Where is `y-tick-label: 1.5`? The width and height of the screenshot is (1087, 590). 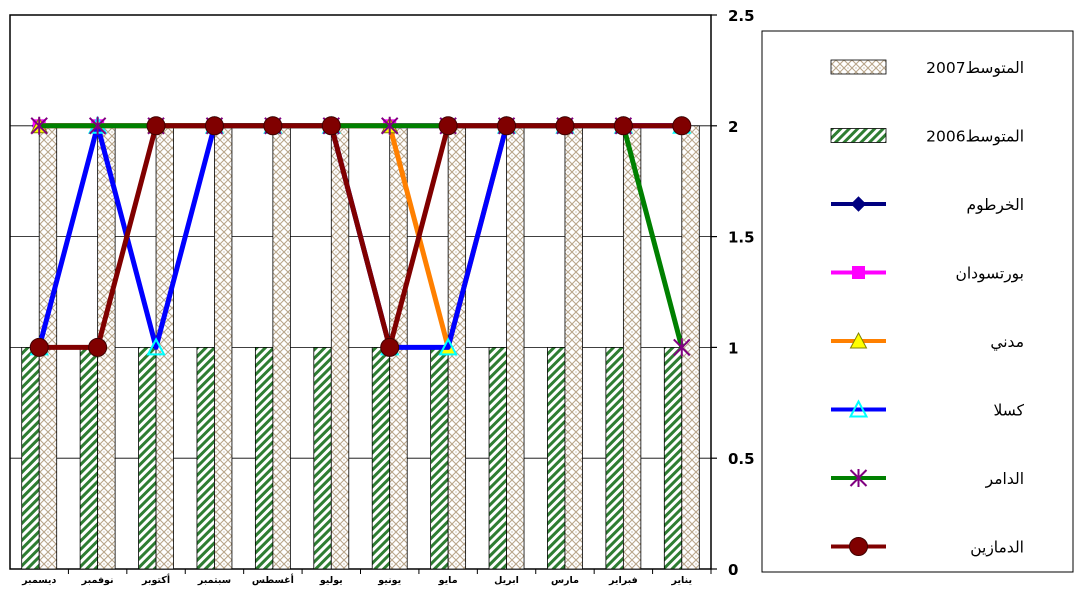 y-tick-label: 1.5 is located at coordinates (741, 238).